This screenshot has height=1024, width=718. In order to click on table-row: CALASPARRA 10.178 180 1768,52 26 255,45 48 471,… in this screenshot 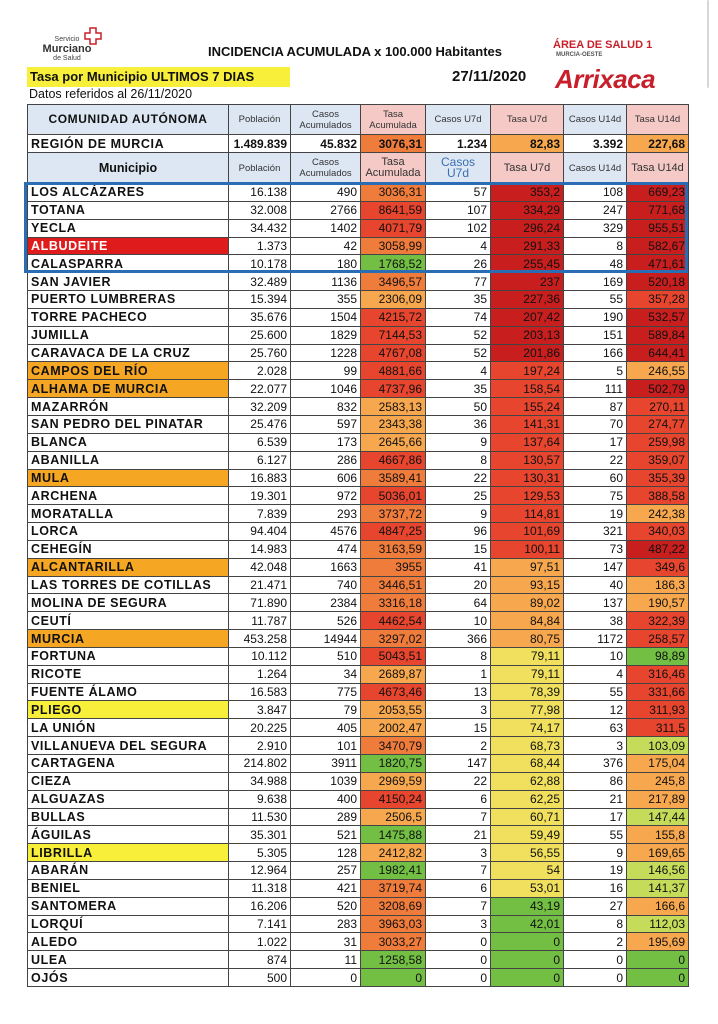, I will do `click(358, 264)`.